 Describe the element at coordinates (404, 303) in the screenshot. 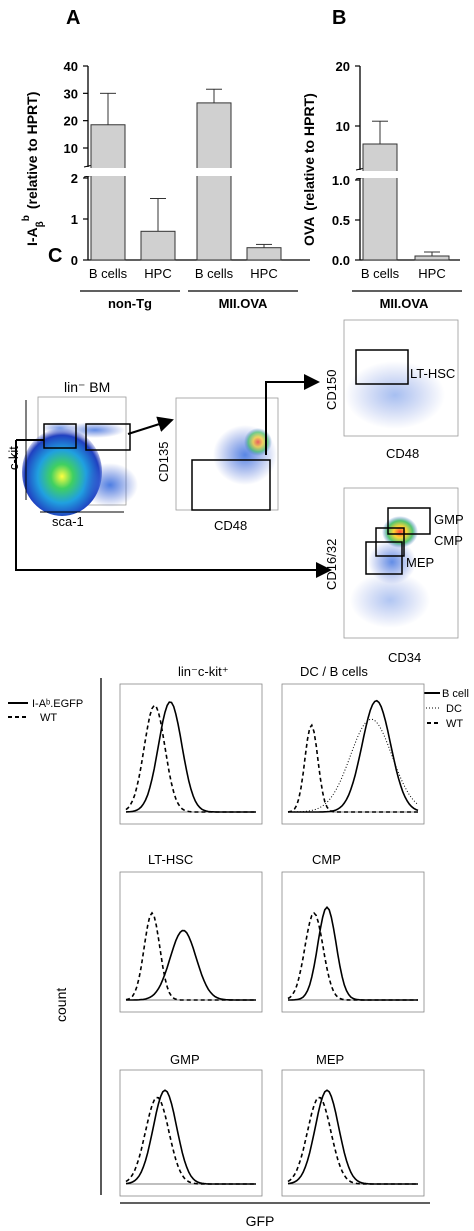

I see `group-label-mii-ova-b: MII.OVA` at that location.